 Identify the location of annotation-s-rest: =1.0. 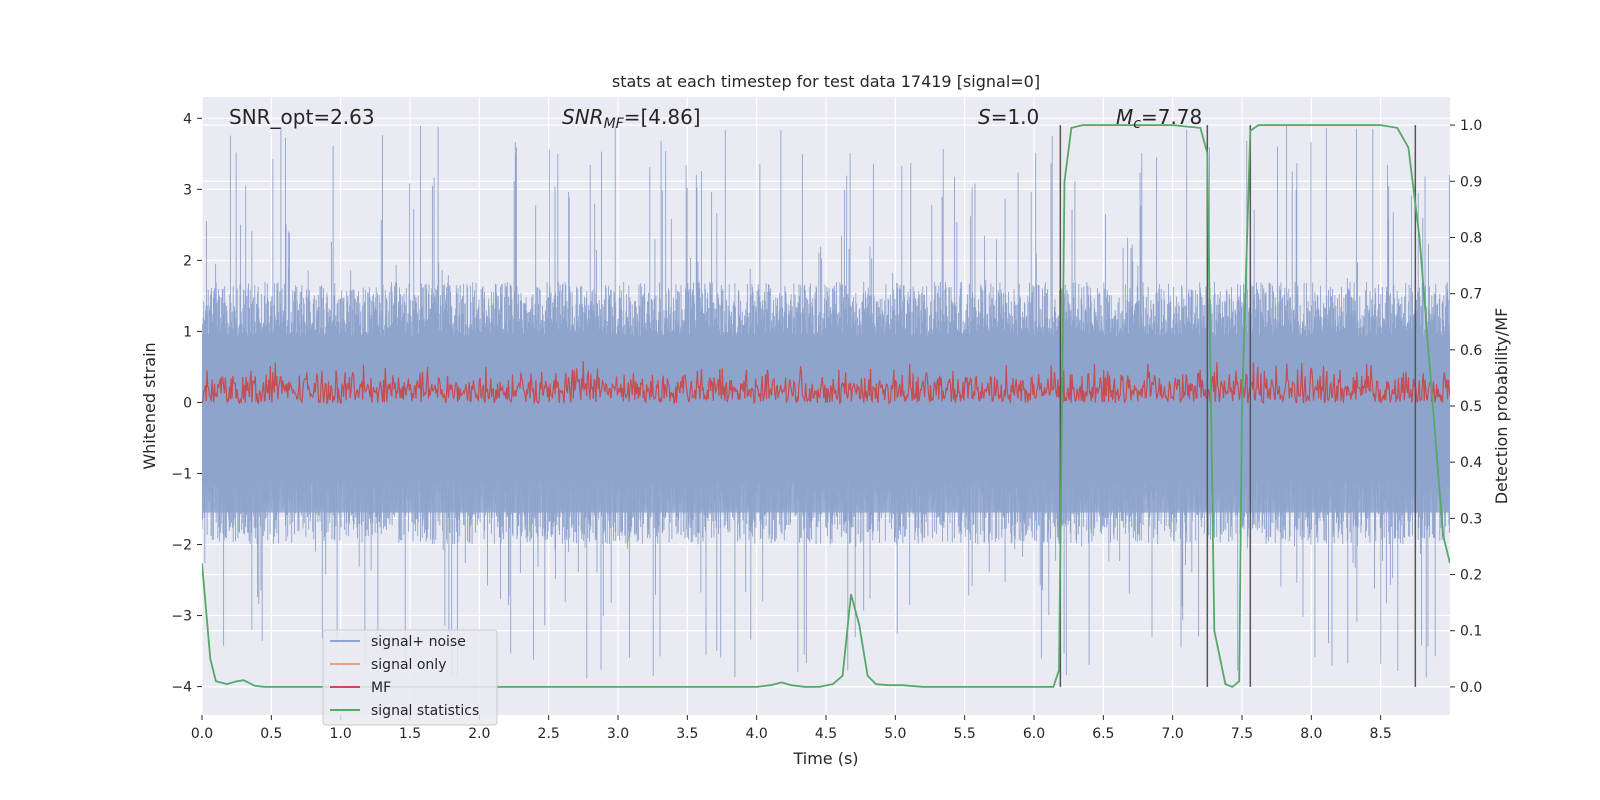
(1015, 117).